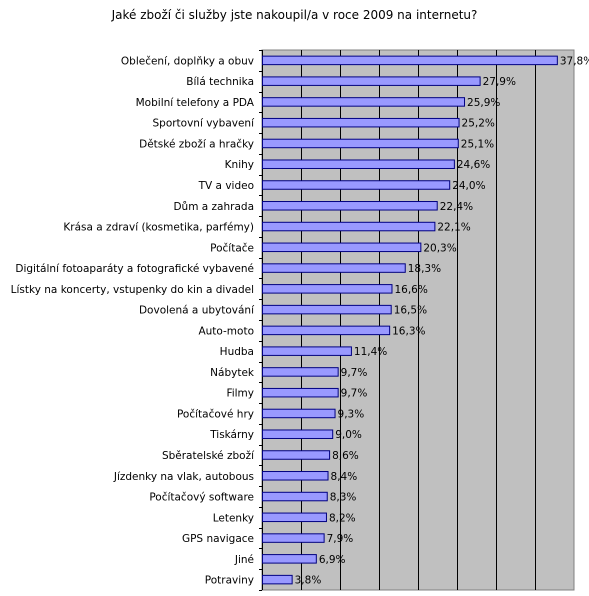 The image size is (589, 596). I want to click on value-label: 25,2%, so click(478, 124).